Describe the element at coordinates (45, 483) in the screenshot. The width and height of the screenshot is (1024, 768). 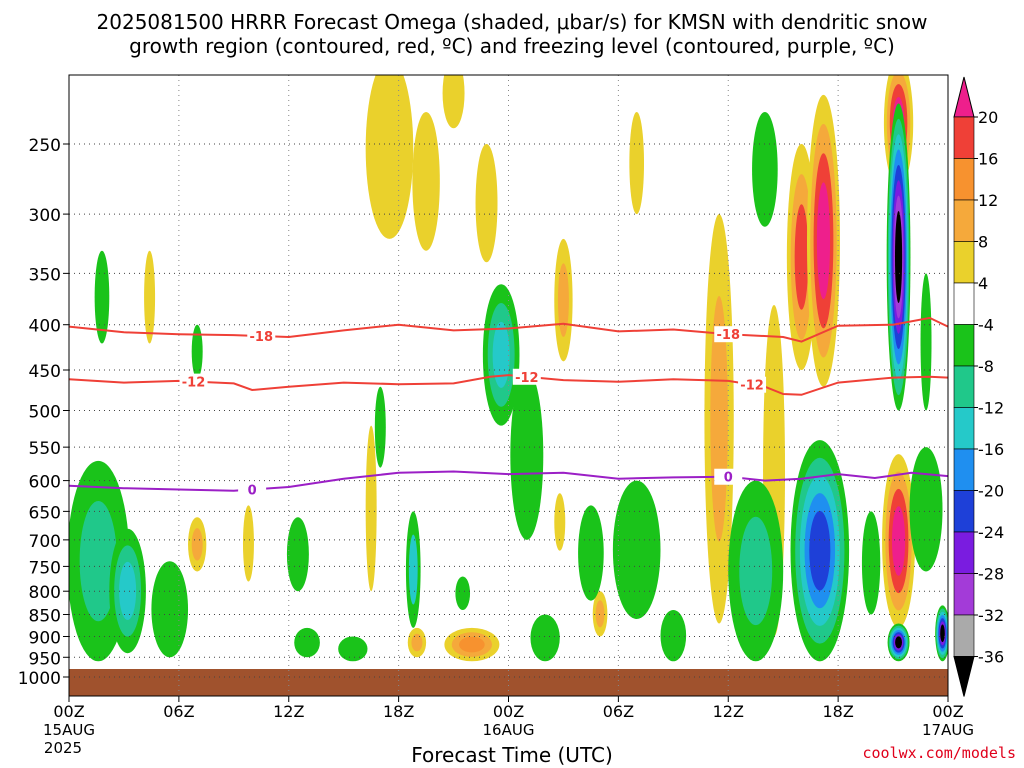
I see `y-tick-label: 600` at that location.